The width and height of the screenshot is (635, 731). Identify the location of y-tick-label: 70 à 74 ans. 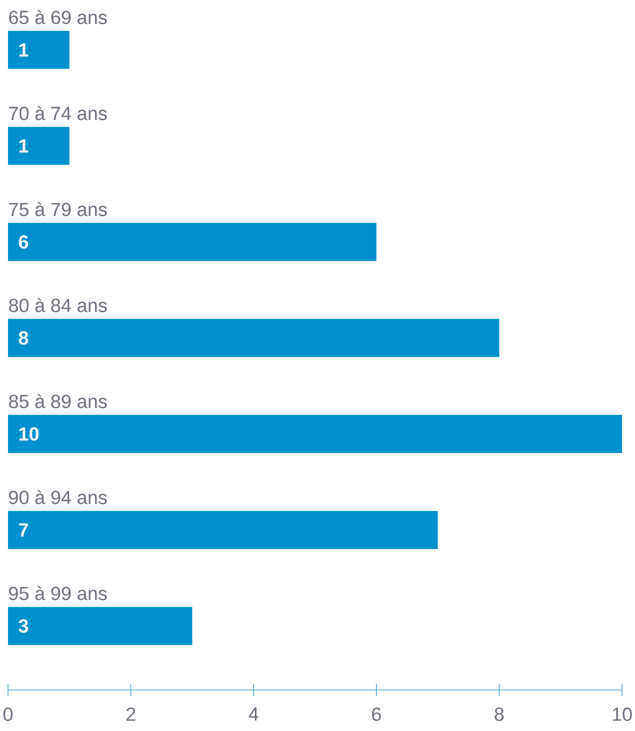
(58, 113).